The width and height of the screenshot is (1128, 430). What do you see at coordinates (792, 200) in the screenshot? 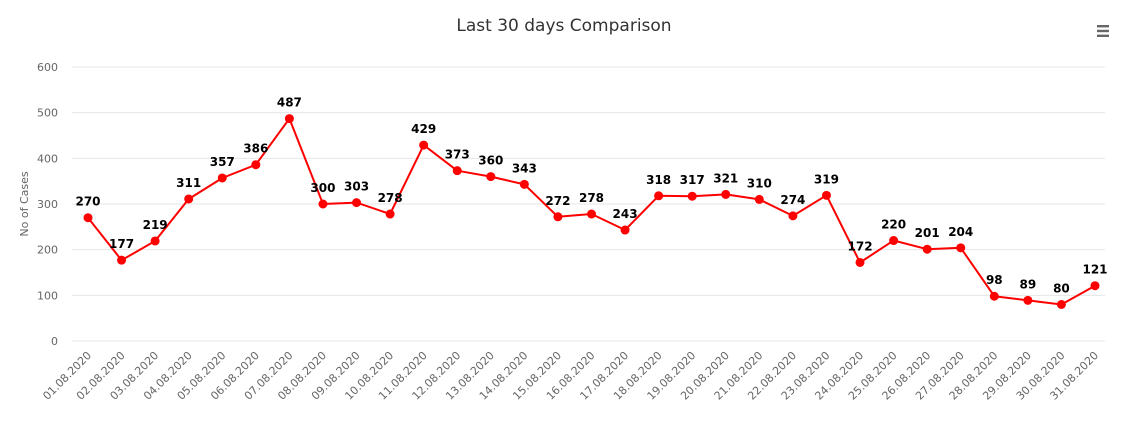
I see `data-label: 274` at bounding box center [792, 200].